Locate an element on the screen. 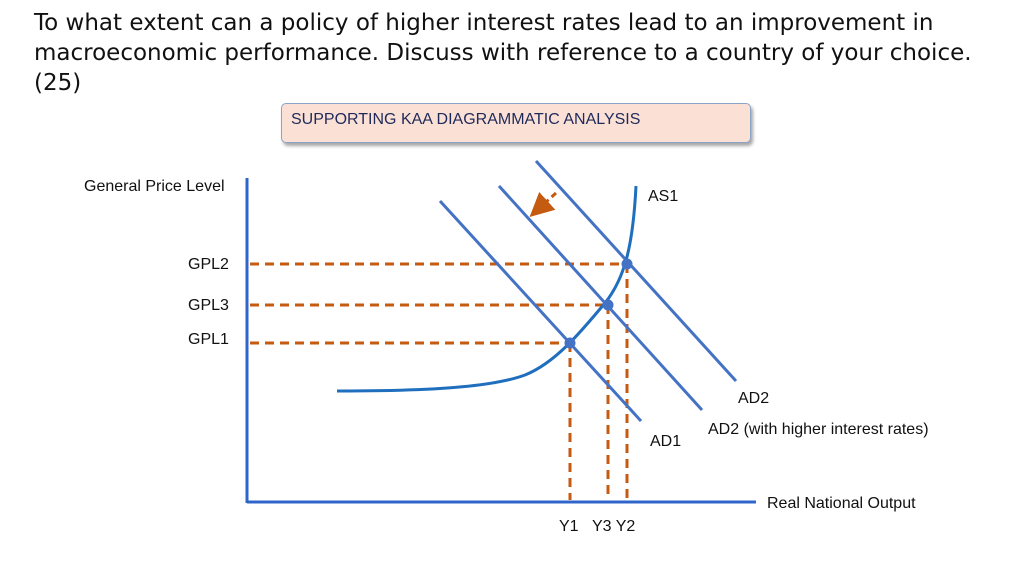 Image resolution: width=1032 pixels, height=572 pixels. as1-label: AS1 is located at coordinates (663, 196).